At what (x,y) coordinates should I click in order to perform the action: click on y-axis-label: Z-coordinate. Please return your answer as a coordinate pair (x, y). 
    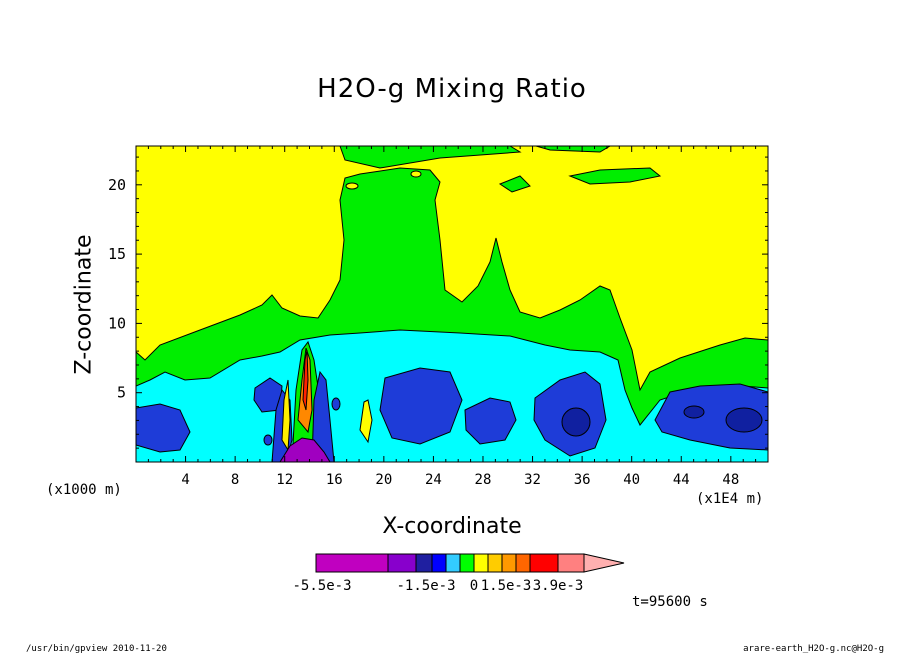
    Looking at the image, I should click on (84, 304).